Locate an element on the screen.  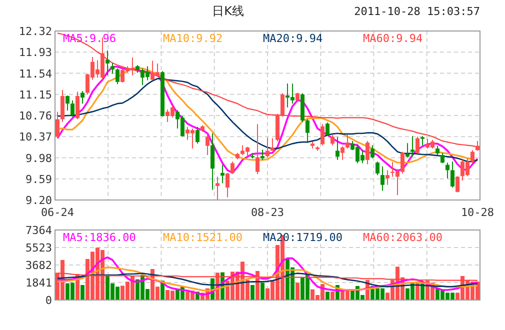
y-tick-label: 5523 is located at coordinates (39, 248).